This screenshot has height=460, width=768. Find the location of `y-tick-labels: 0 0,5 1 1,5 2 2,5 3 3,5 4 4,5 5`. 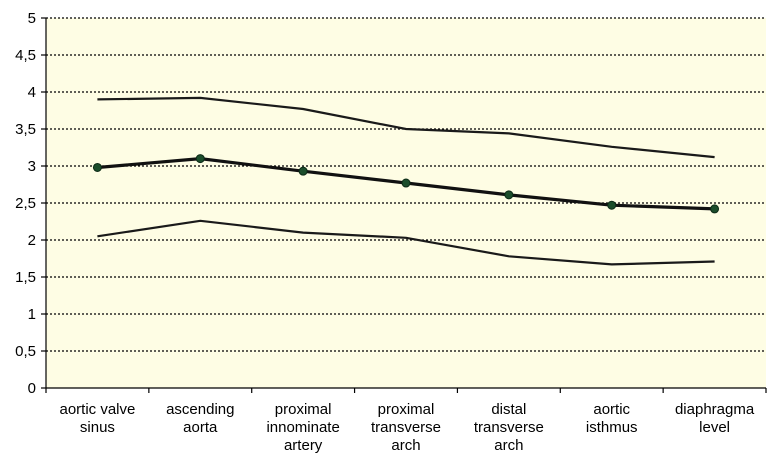

y-tick-labels: 0 0,5 1 1,5 2 2,5 3 3,5 4 4,5 5 is located at coordinates (25, 203).